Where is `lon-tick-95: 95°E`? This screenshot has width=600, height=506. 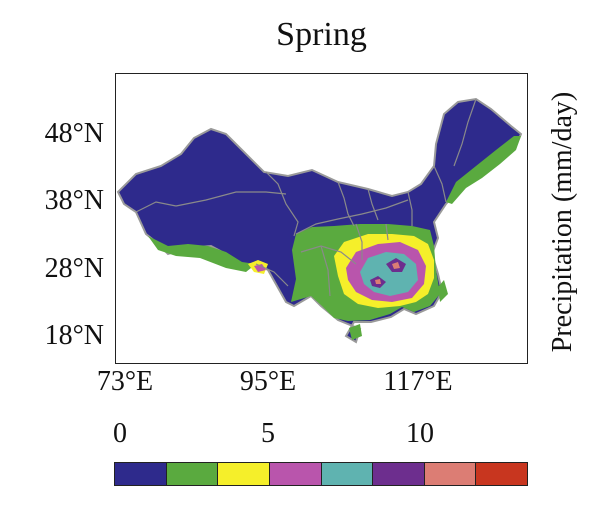
lon-tick-95: 95°E is located at coordinates (268, 381).